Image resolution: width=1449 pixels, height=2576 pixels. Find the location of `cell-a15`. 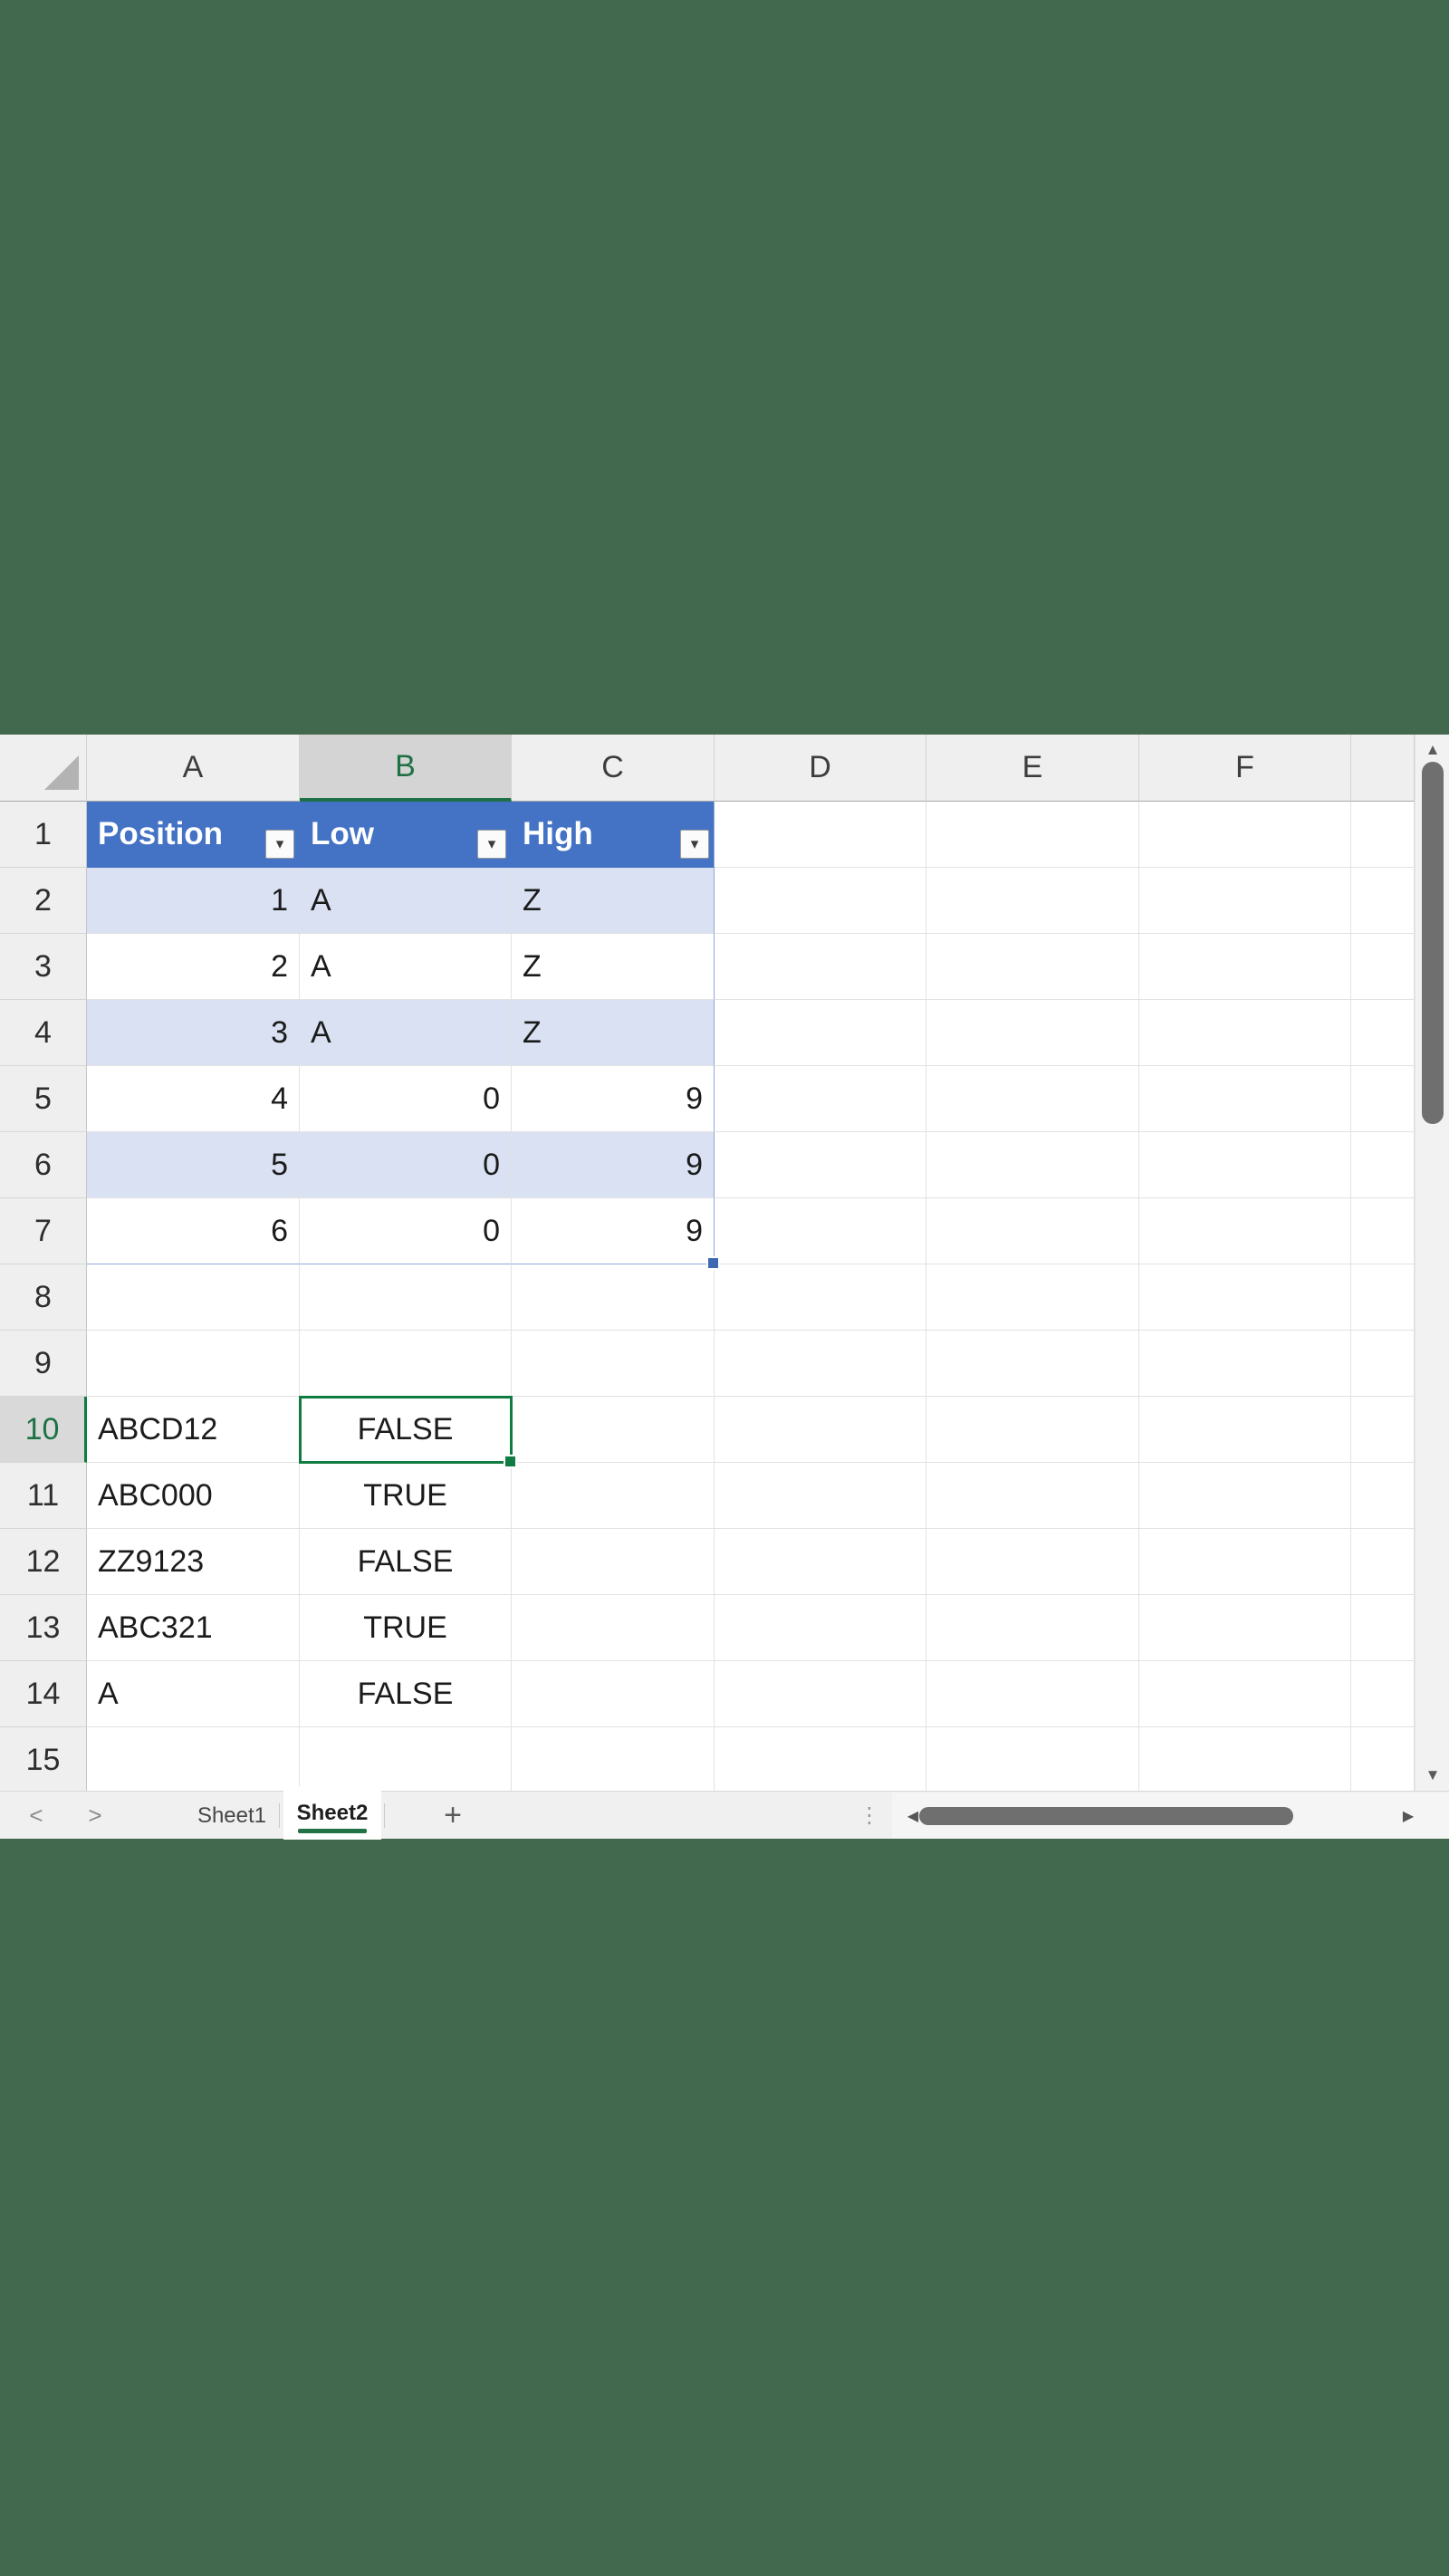

cell-a15 is located at coordinates (193, 1759).